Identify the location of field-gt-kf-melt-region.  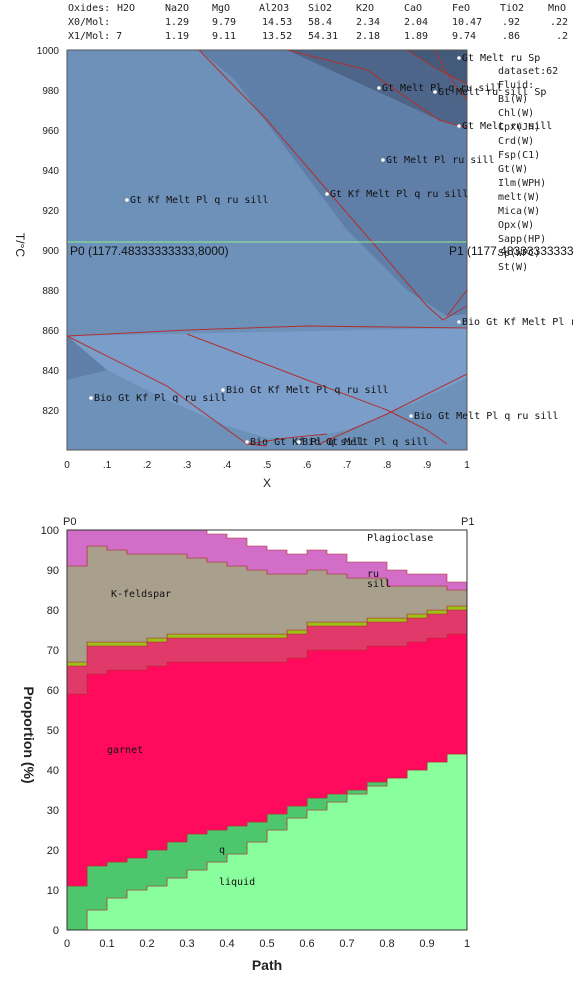
(333, 183).